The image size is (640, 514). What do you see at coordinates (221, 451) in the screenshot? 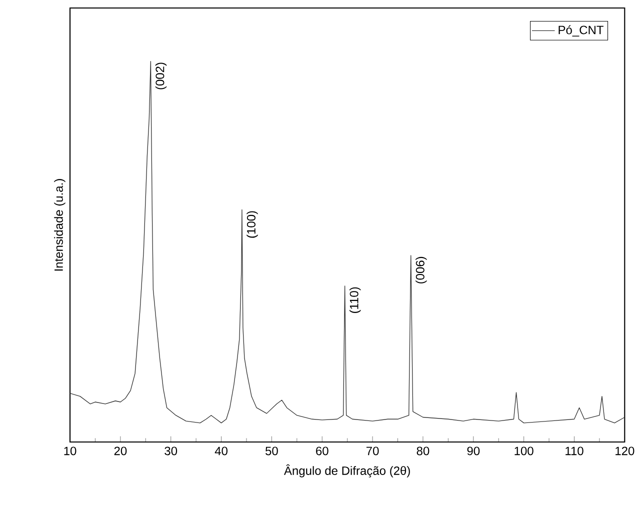
I see `x-tick-label: 40` at bounding box center [221, 451].